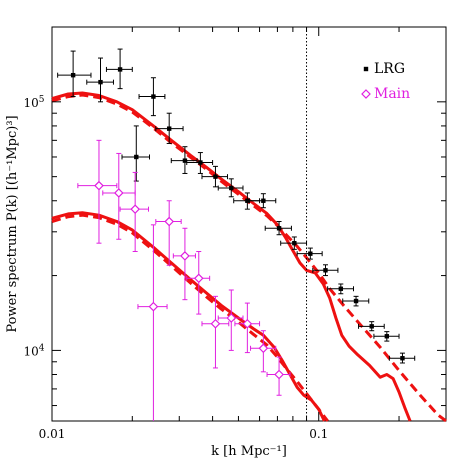  What do you see at coordinates (52, 434) in the screenshot?
I see `x-tick-label: 0.01` at bounding box center [52, 434].